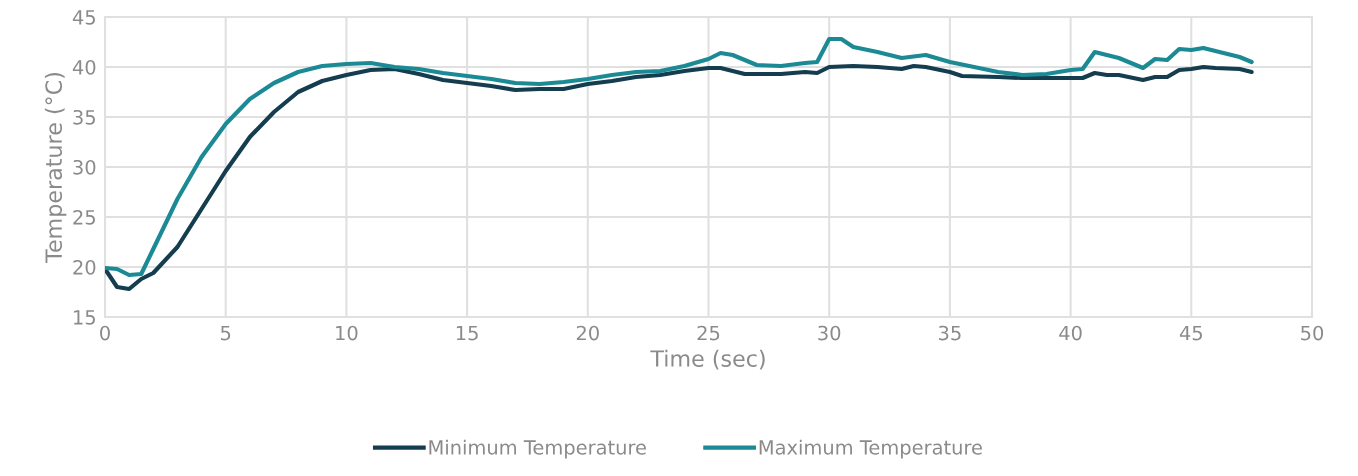 The width and height of the screenshot is (1358, 476). Describe the element at coordinates (537, 449) in the screenshot. I see `legend-label: Minimum Temperature` at that location.